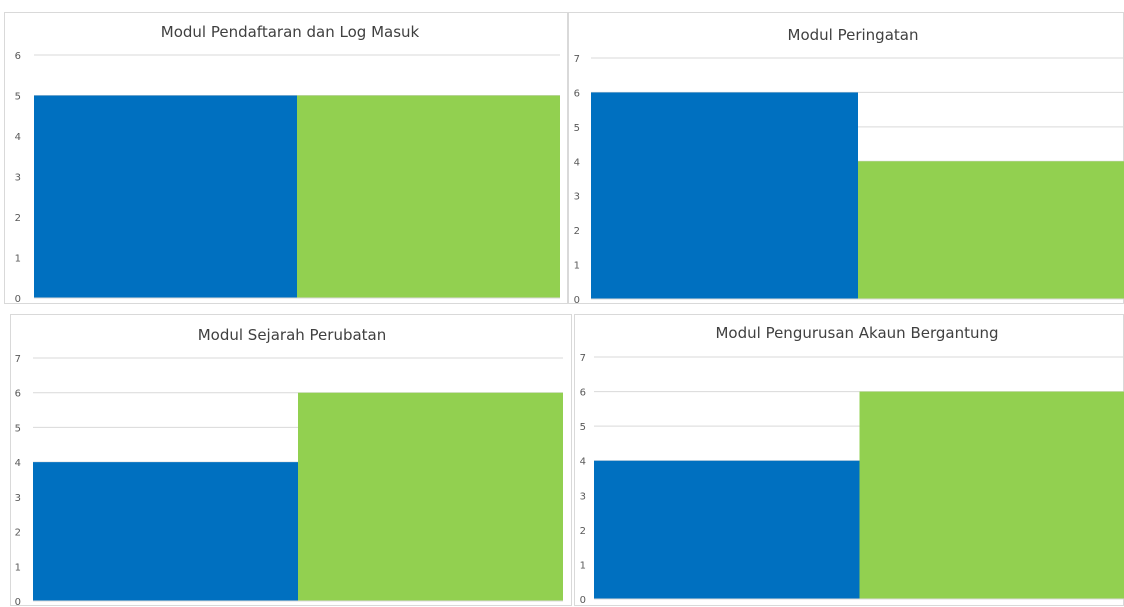 The image size is (1124, 607). What do you see at coordinates (853, 35) in the screenshot?
I see `chart-title: Modul Peringatan` at bounding box center [853, 35].